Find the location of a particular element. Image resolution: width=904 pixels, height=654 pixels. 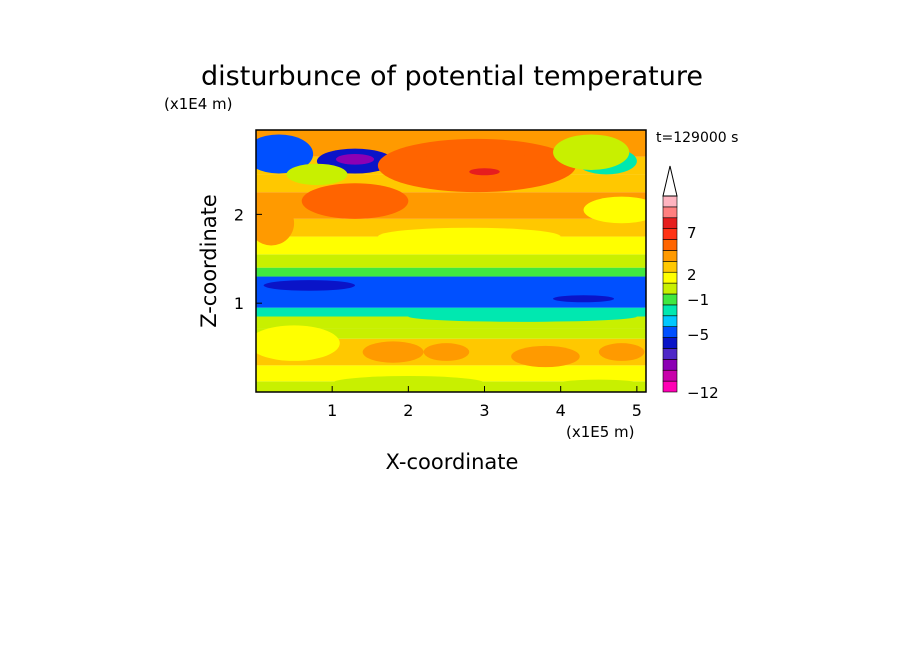

x-tick-label: 5 is located at coordinates (637, 410).